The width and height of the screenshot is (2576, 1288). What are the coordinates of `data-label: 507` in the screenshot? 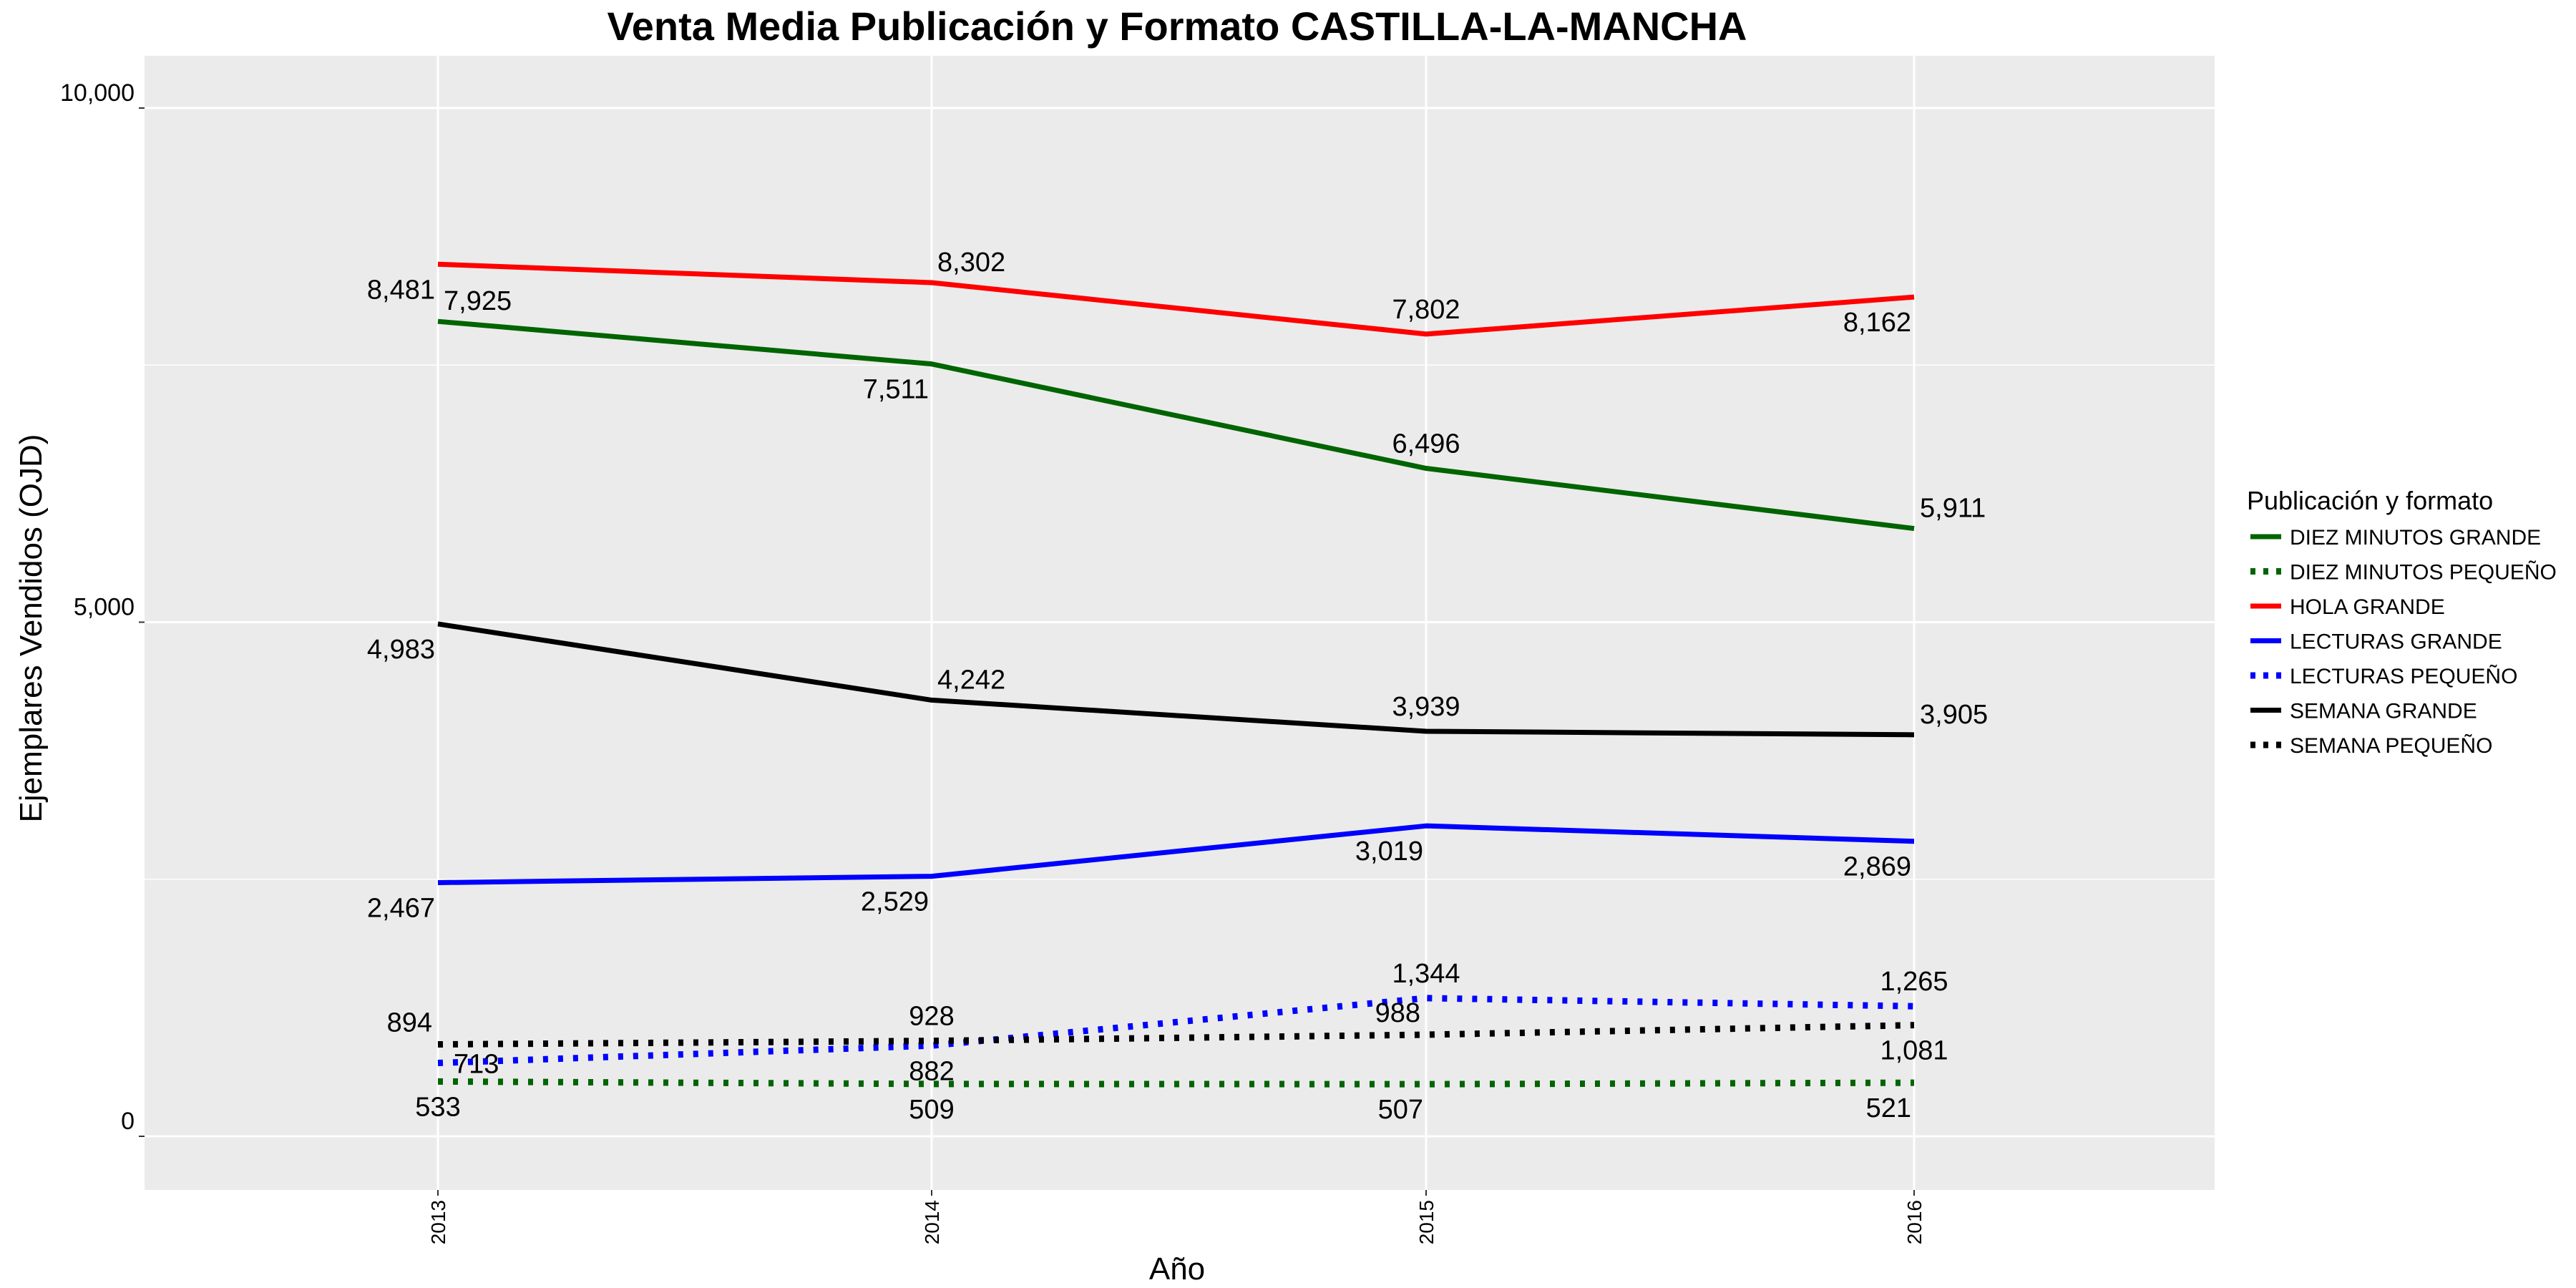 It's located at (1400, 1110).